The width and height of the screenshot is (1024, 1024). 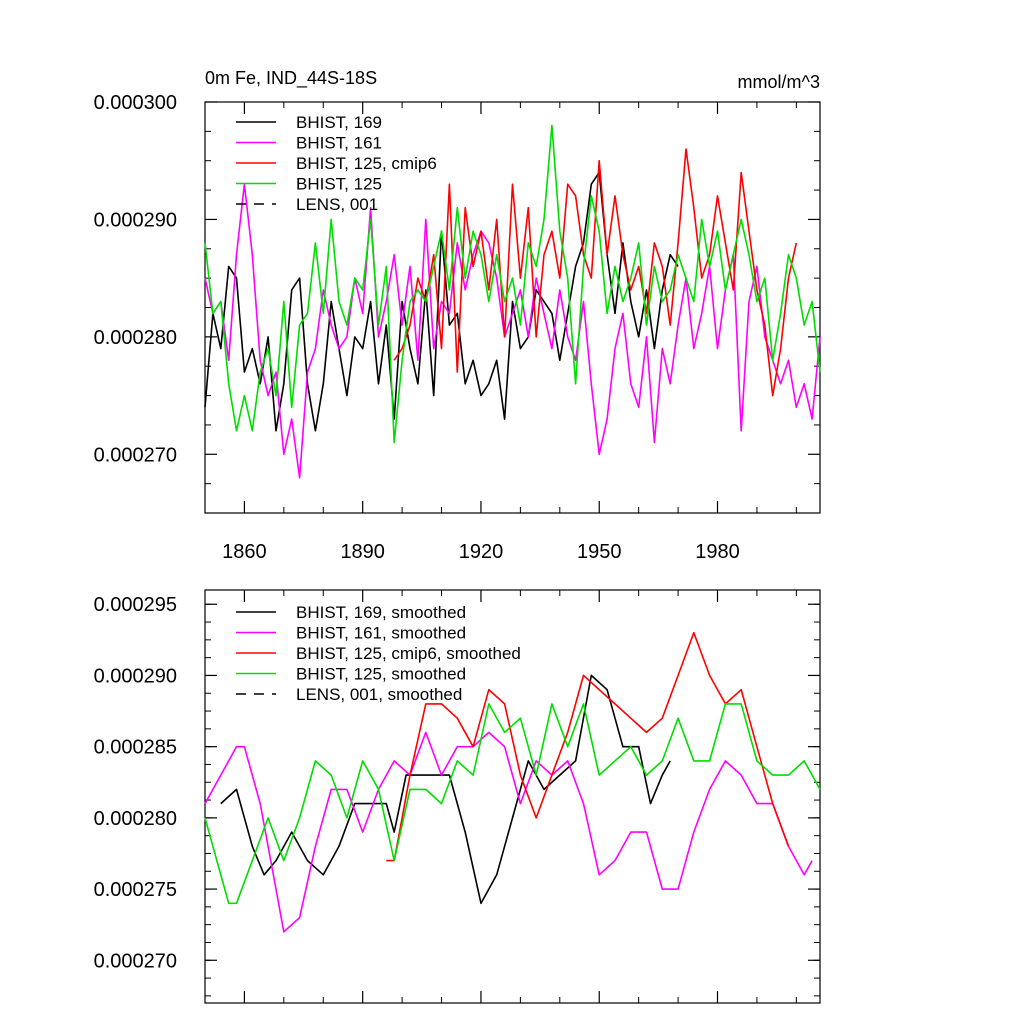 What do you see at coordinates (717, 552) in the screenshot?
I see `x-tick-label: 1980` at bounding box center [717, 552].